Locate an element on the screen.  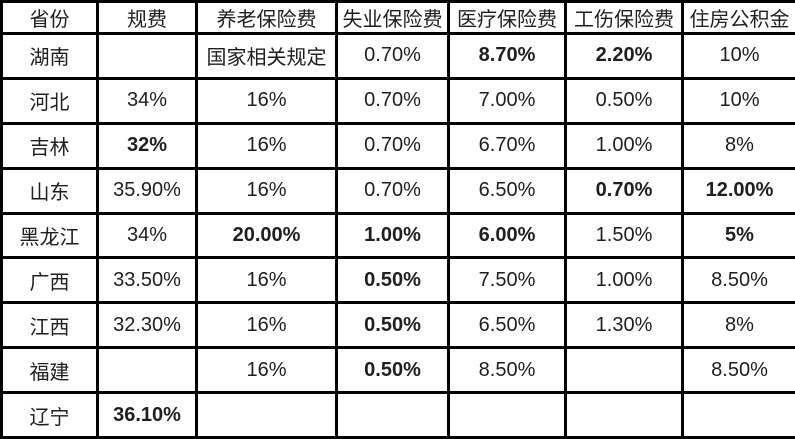
table-row: 山东 35.90% 16% 0.70% 6.50% 0.70% 12.00% is located at coordinates (397, 190).